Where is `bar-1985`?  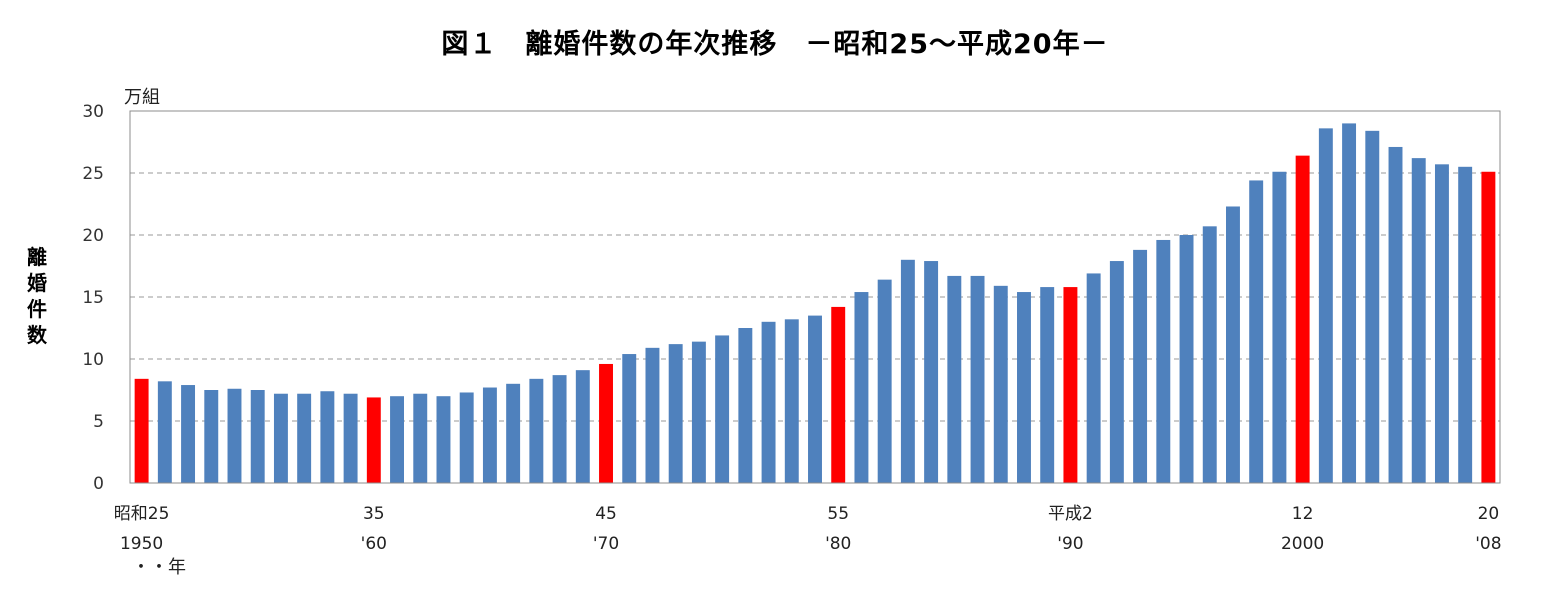 bar-1985 is located at coordinates (954, 379).